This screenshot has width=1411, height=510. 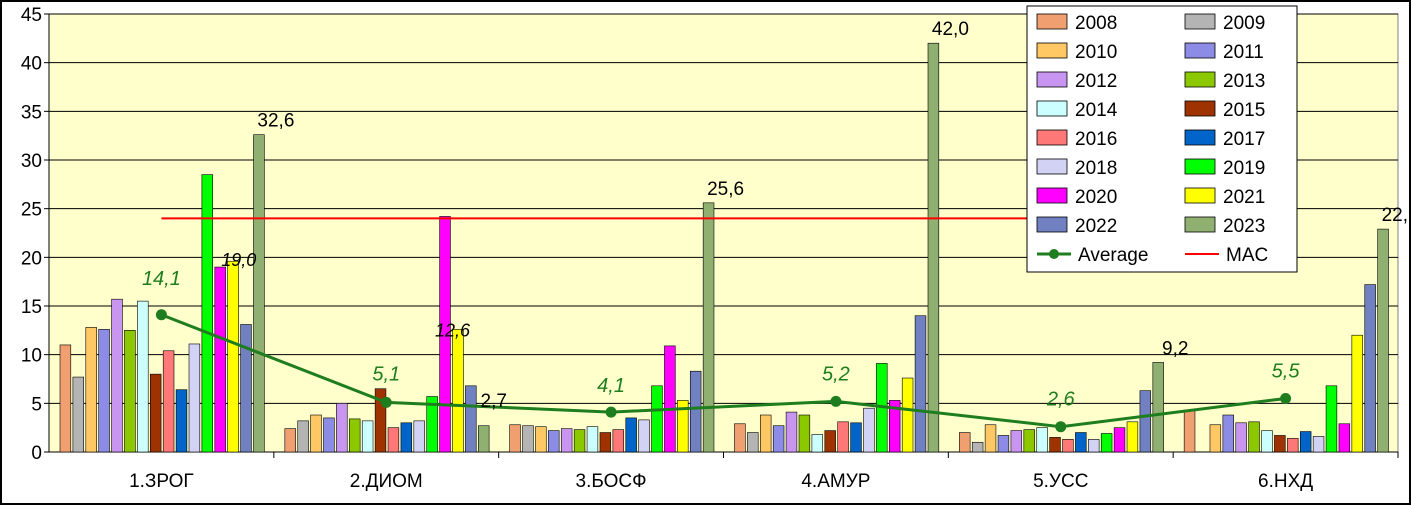 I want to click on data-label-average: 5,1, so click(x=386, y=374).